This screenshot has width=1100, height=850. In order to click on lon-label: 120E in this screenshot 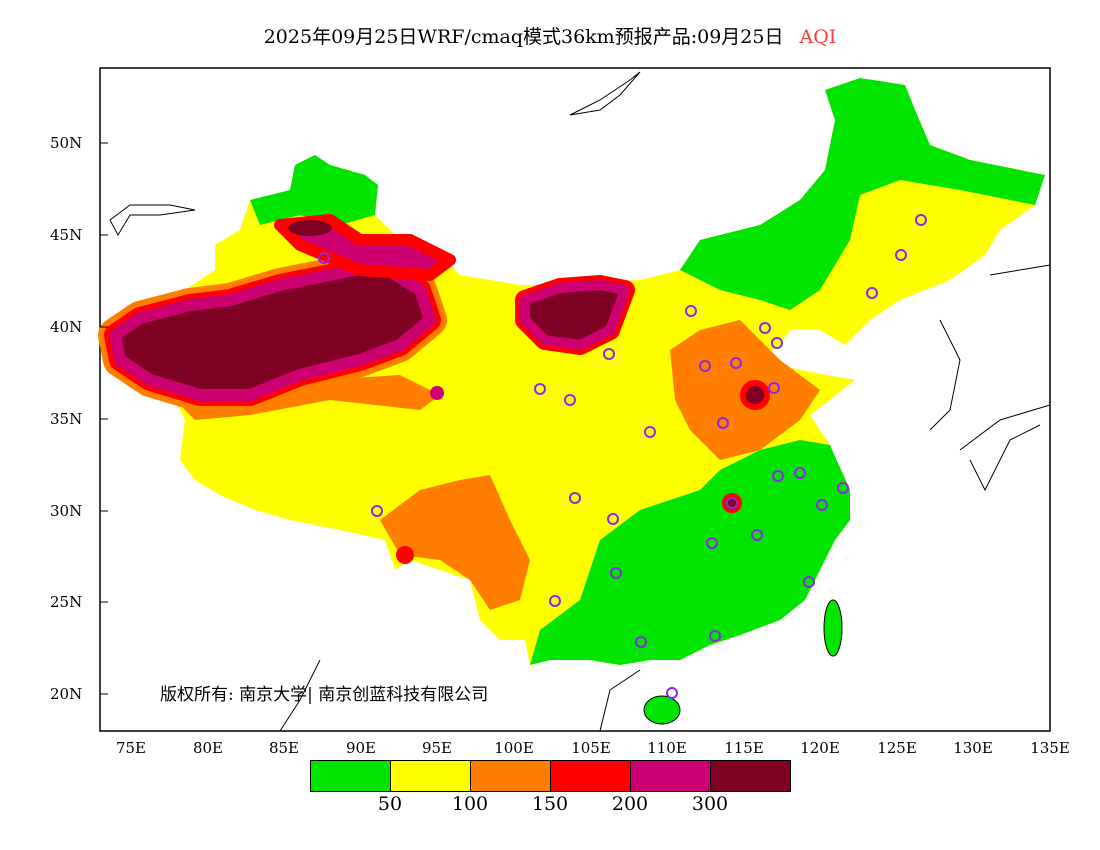, I will do `click(820, 748)`.